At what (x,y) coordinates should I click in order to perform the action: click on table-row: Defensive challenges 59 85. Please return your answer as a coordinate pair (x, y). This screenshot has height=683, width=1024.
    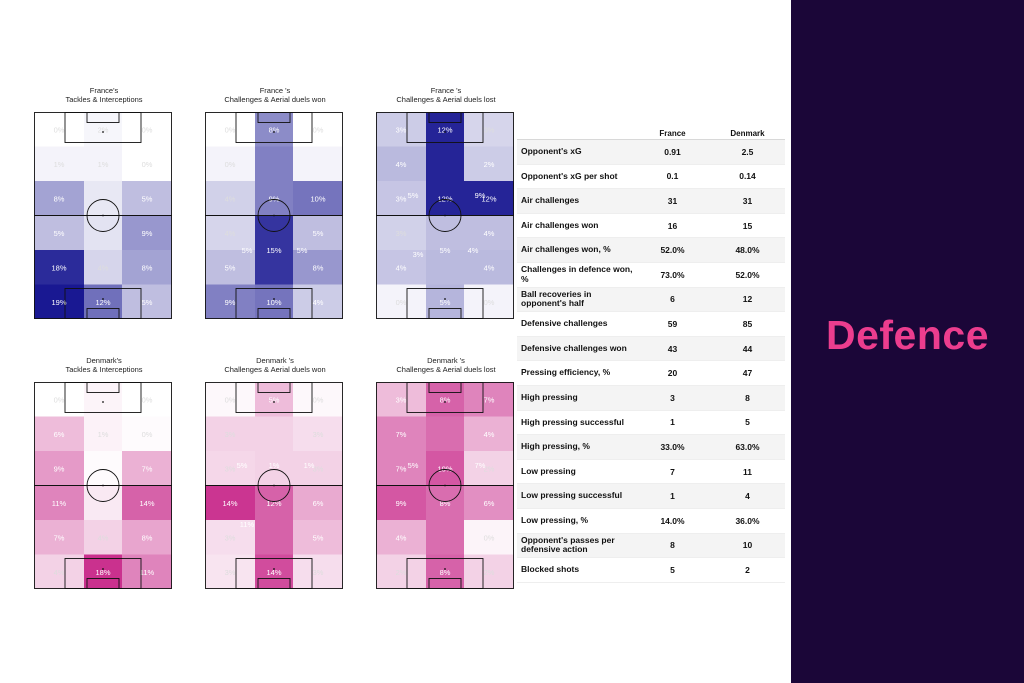
    Looking at the image, I should click on (651, 324).